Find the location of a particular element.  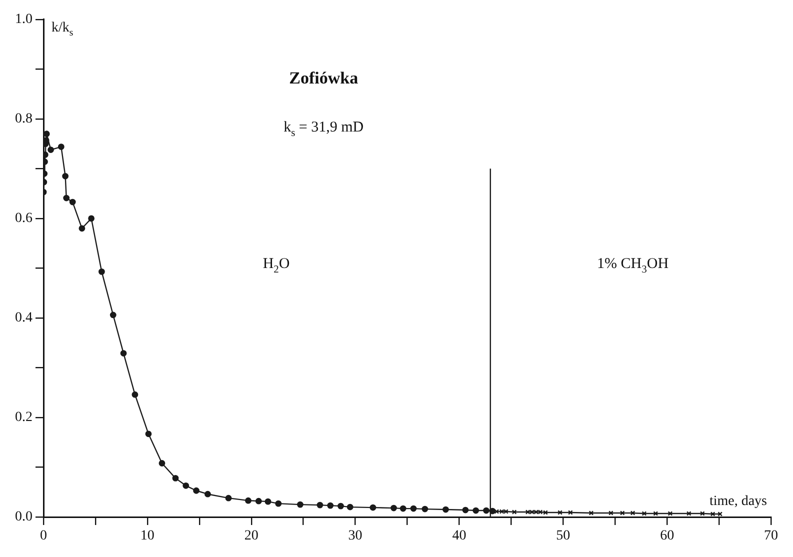

x-tick-label: 60 is located at coordinates (667, 536).